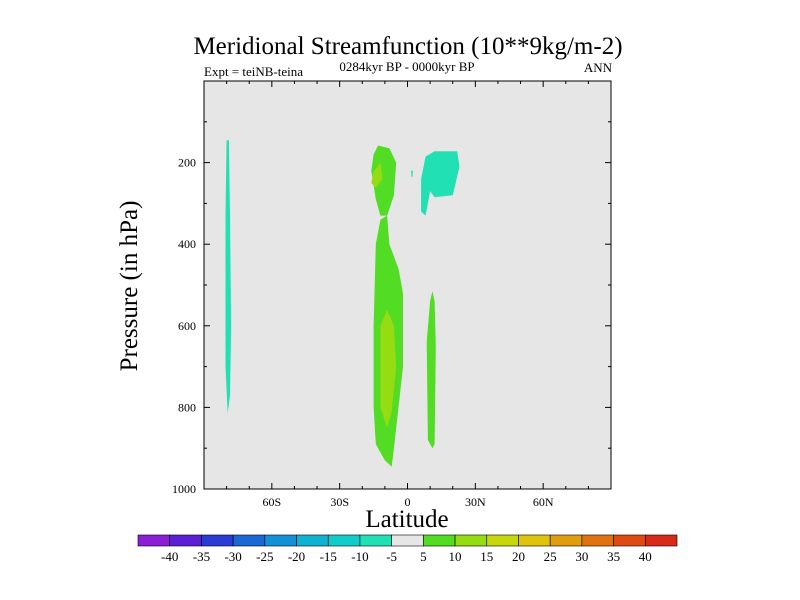 The image size is (800, 600). I want to click on colorbar-label: -35, so click(201, 556).